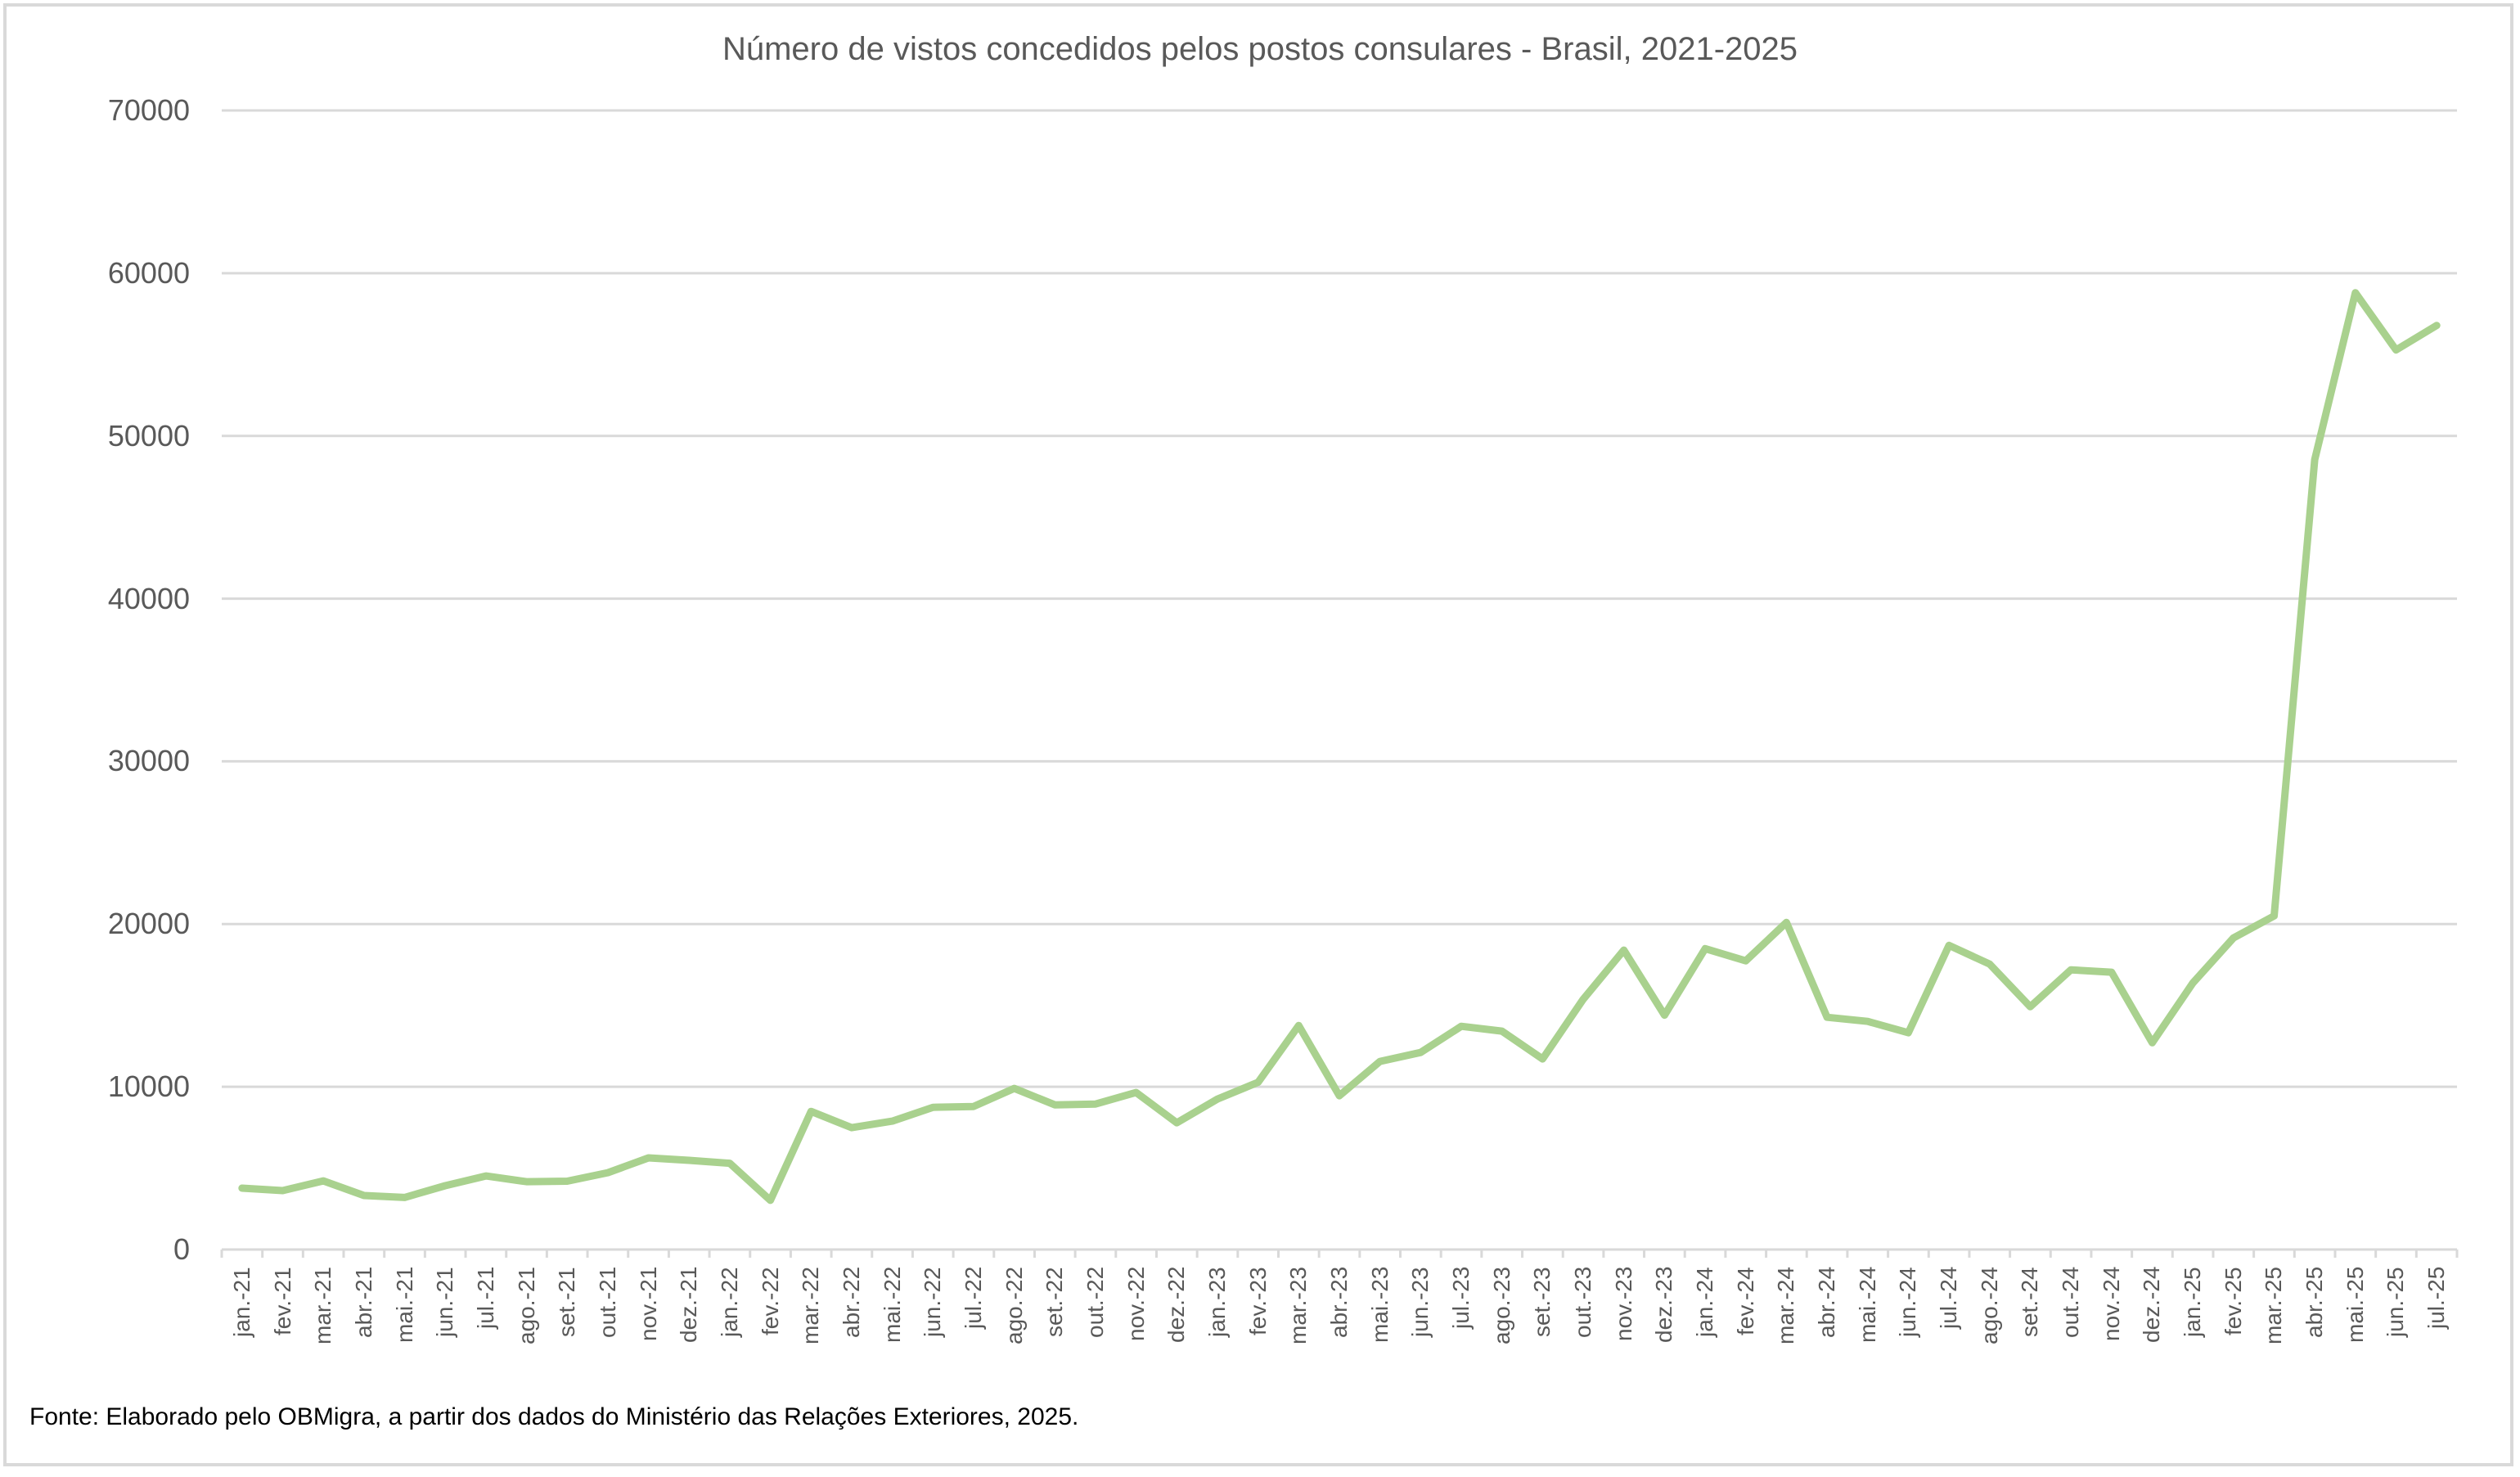 This screenshot has height=1477, width=2520. What do you see at coordinates (149, 598) in the screenshot?
I see `y-tick-label: 40000` at bounding box center [149, 598].